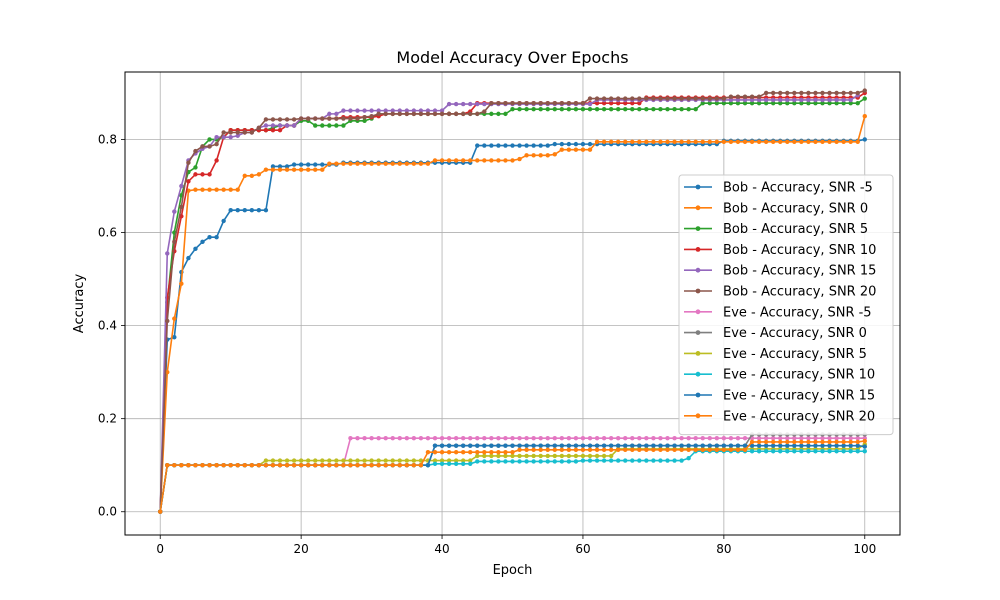 The width and height of the screenshot is (1000, 600). Describe the element at coordinates (723, 549) in the screenshot. I see `x-tick-label: 80` at that location.